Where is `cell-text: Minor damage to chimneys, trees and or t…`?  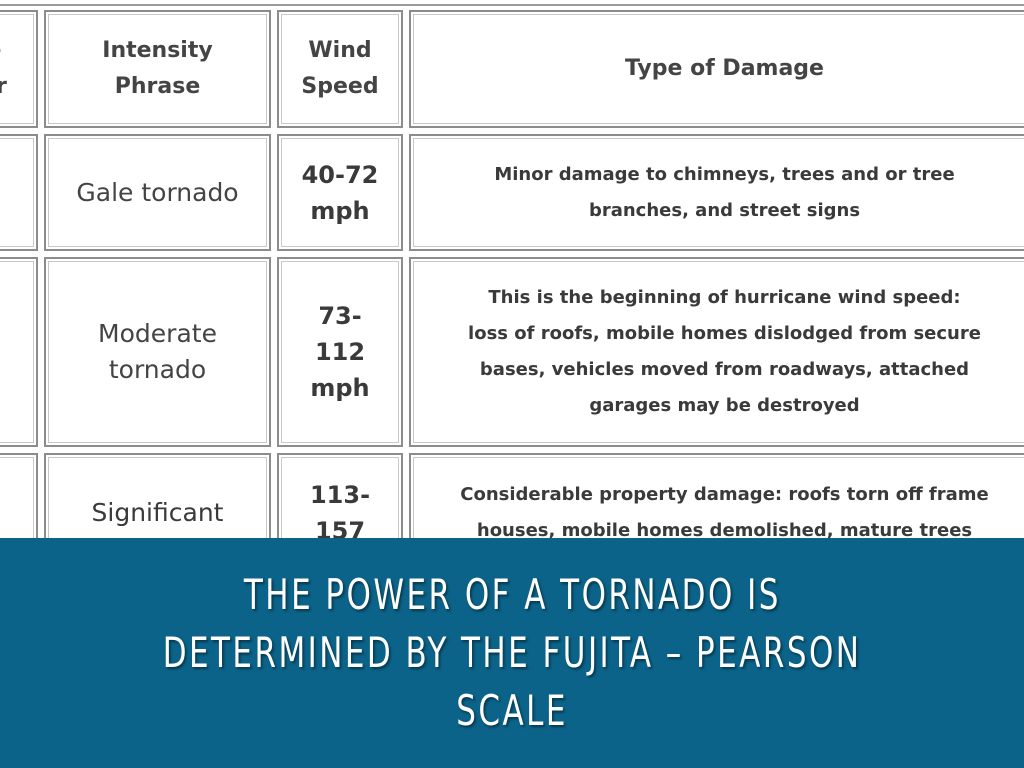
cell-text: Minor damage to chimneys, trees and or t… is located at coordinates (724, 174).